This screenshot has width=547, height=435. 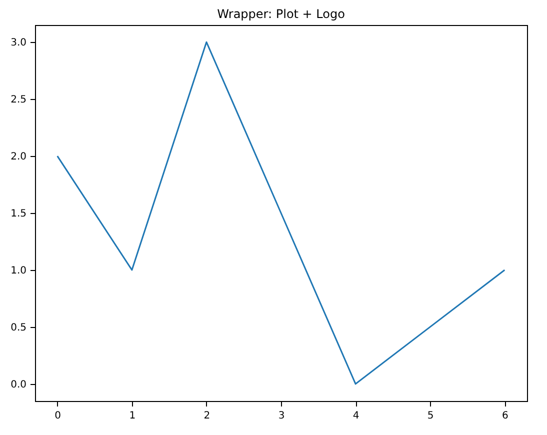 I want to click on chart-title: Wrapper: Plot + Logo, so click(x=281, y=14).